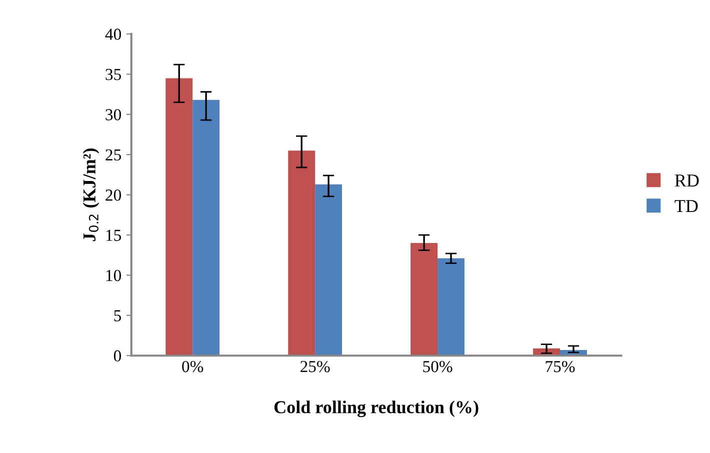 Image resolution: width=710 pixels, height=453 pixels. What do you see at coordinates (560, 366) in the screenshot?
I see `x-tick-label: 75%` at bounding box center [560, 366].